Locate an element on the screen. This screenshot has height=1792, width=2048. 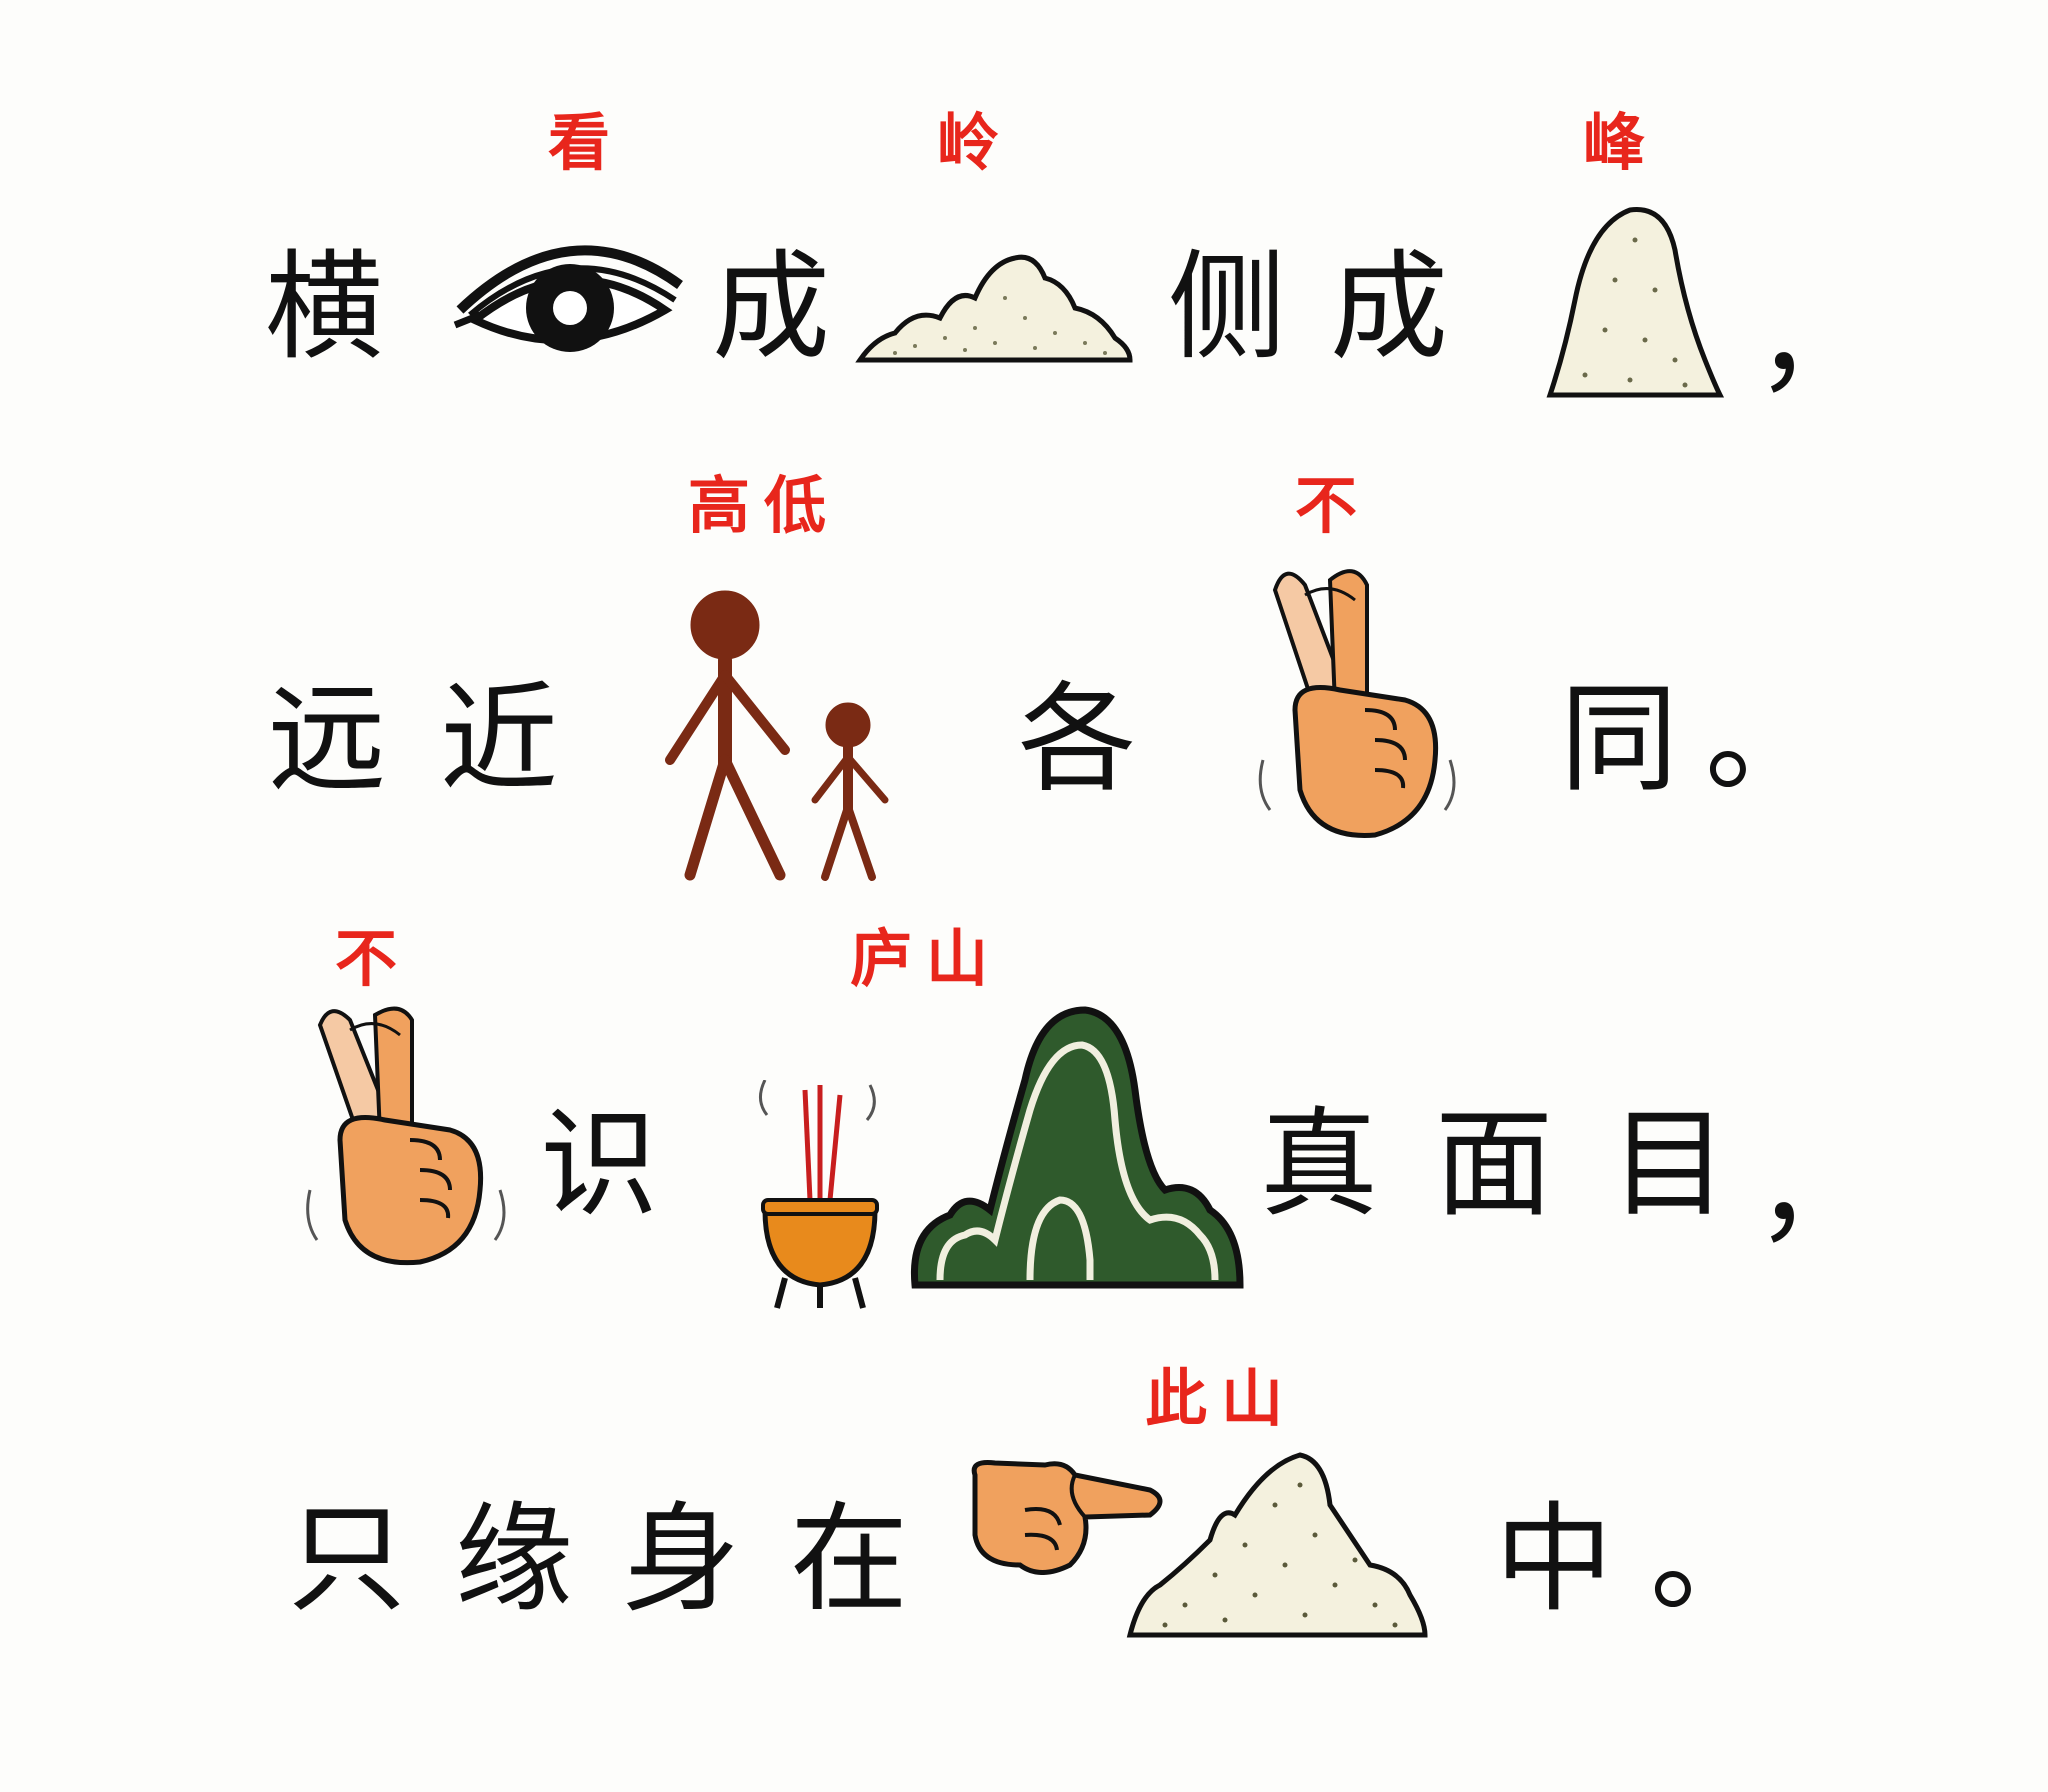
char-cheng-1: 成 is located at coordinates (771, 307).